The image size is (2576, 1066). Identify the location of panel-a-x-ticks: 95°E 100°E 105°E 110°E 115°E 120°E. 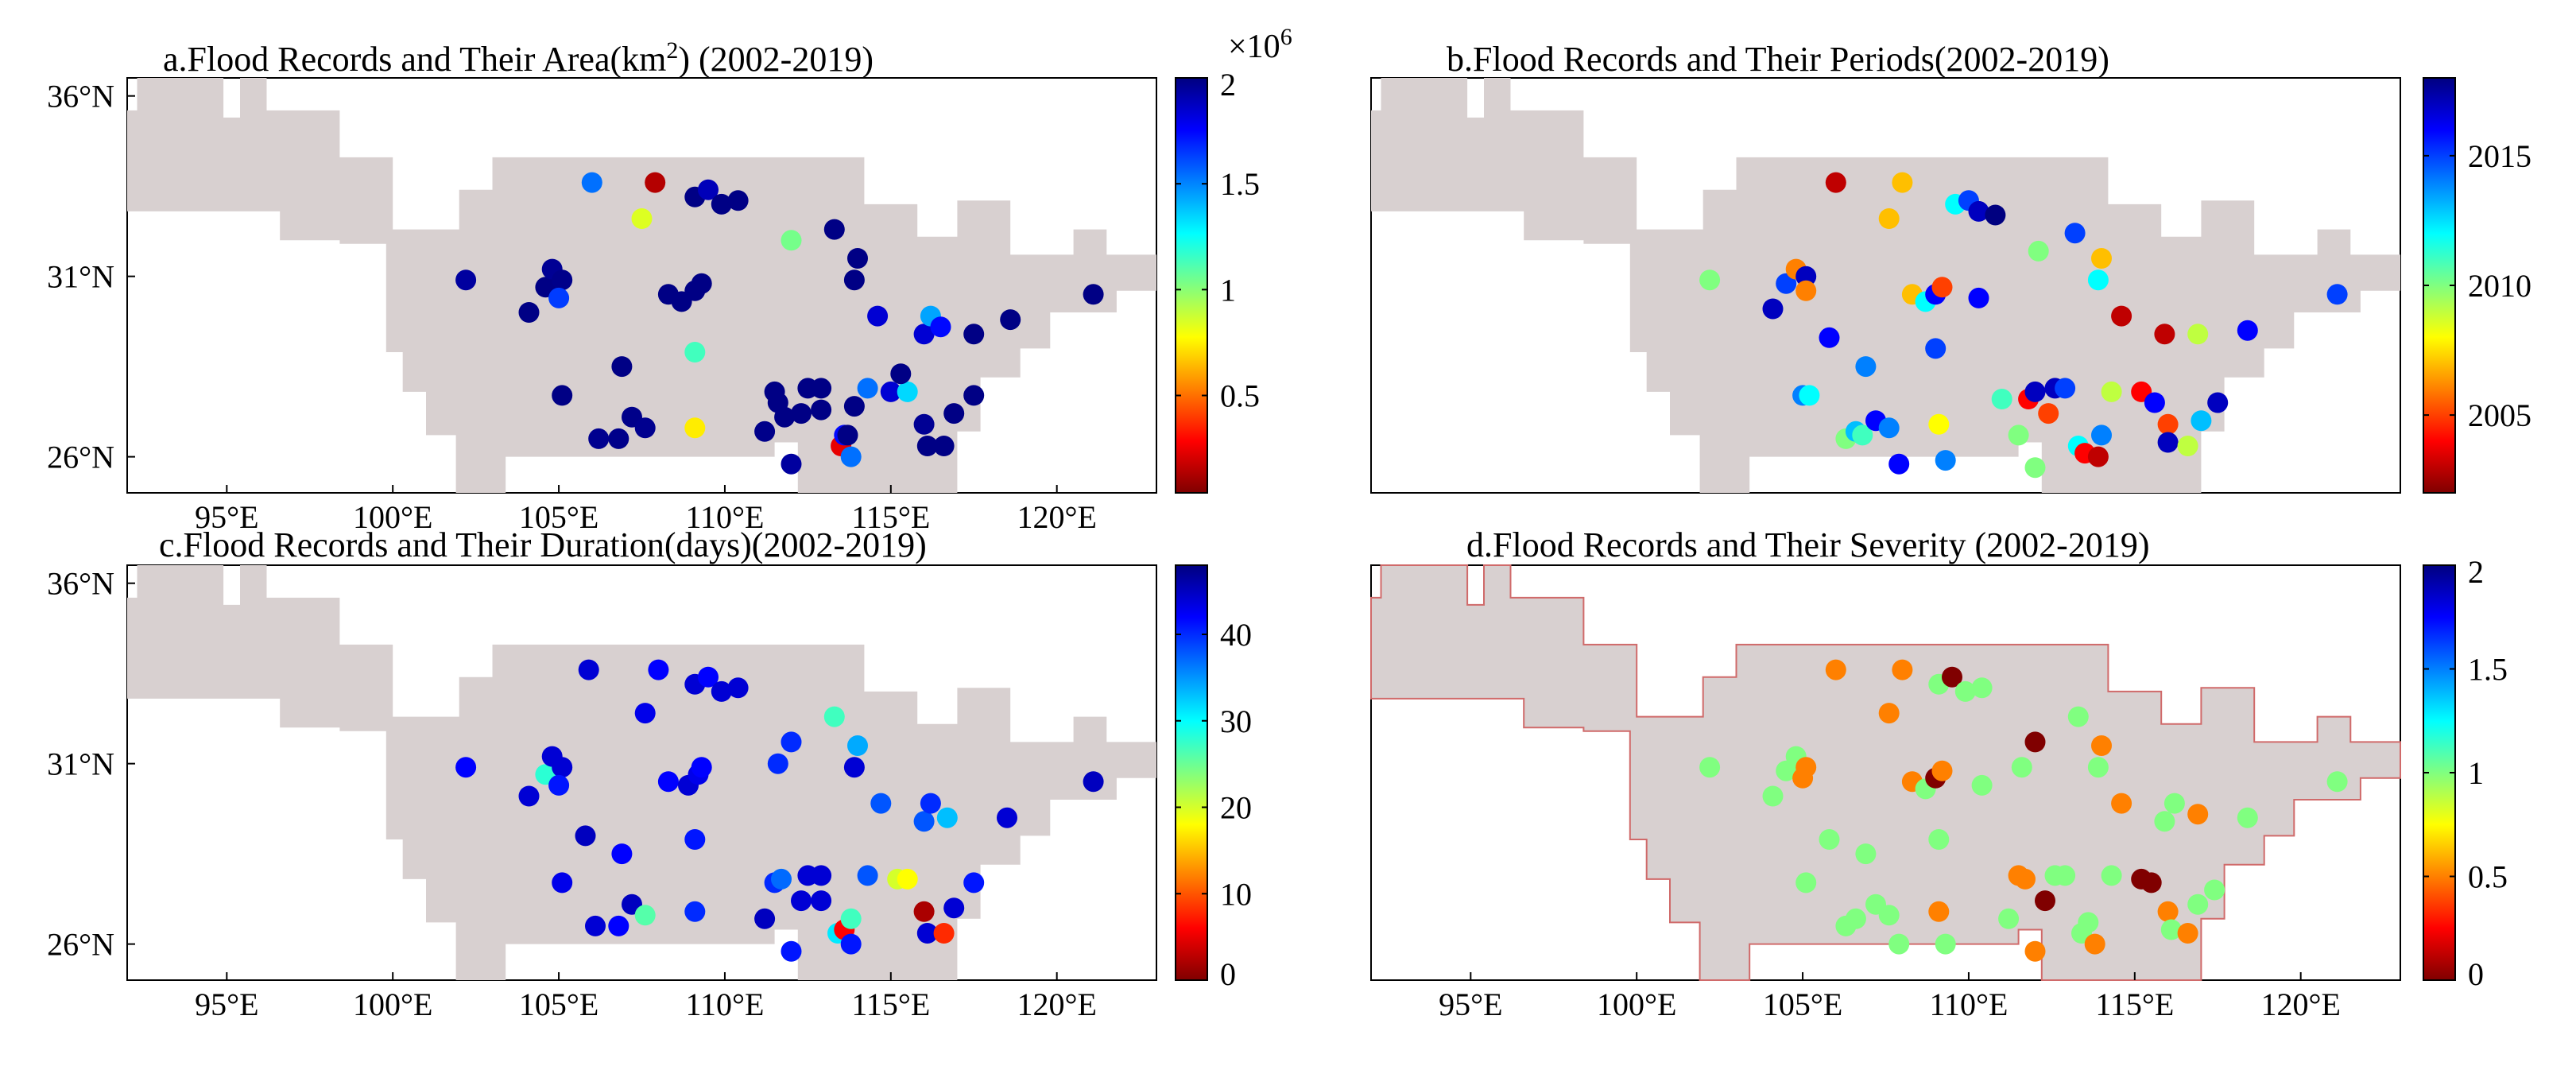
(646, 510).